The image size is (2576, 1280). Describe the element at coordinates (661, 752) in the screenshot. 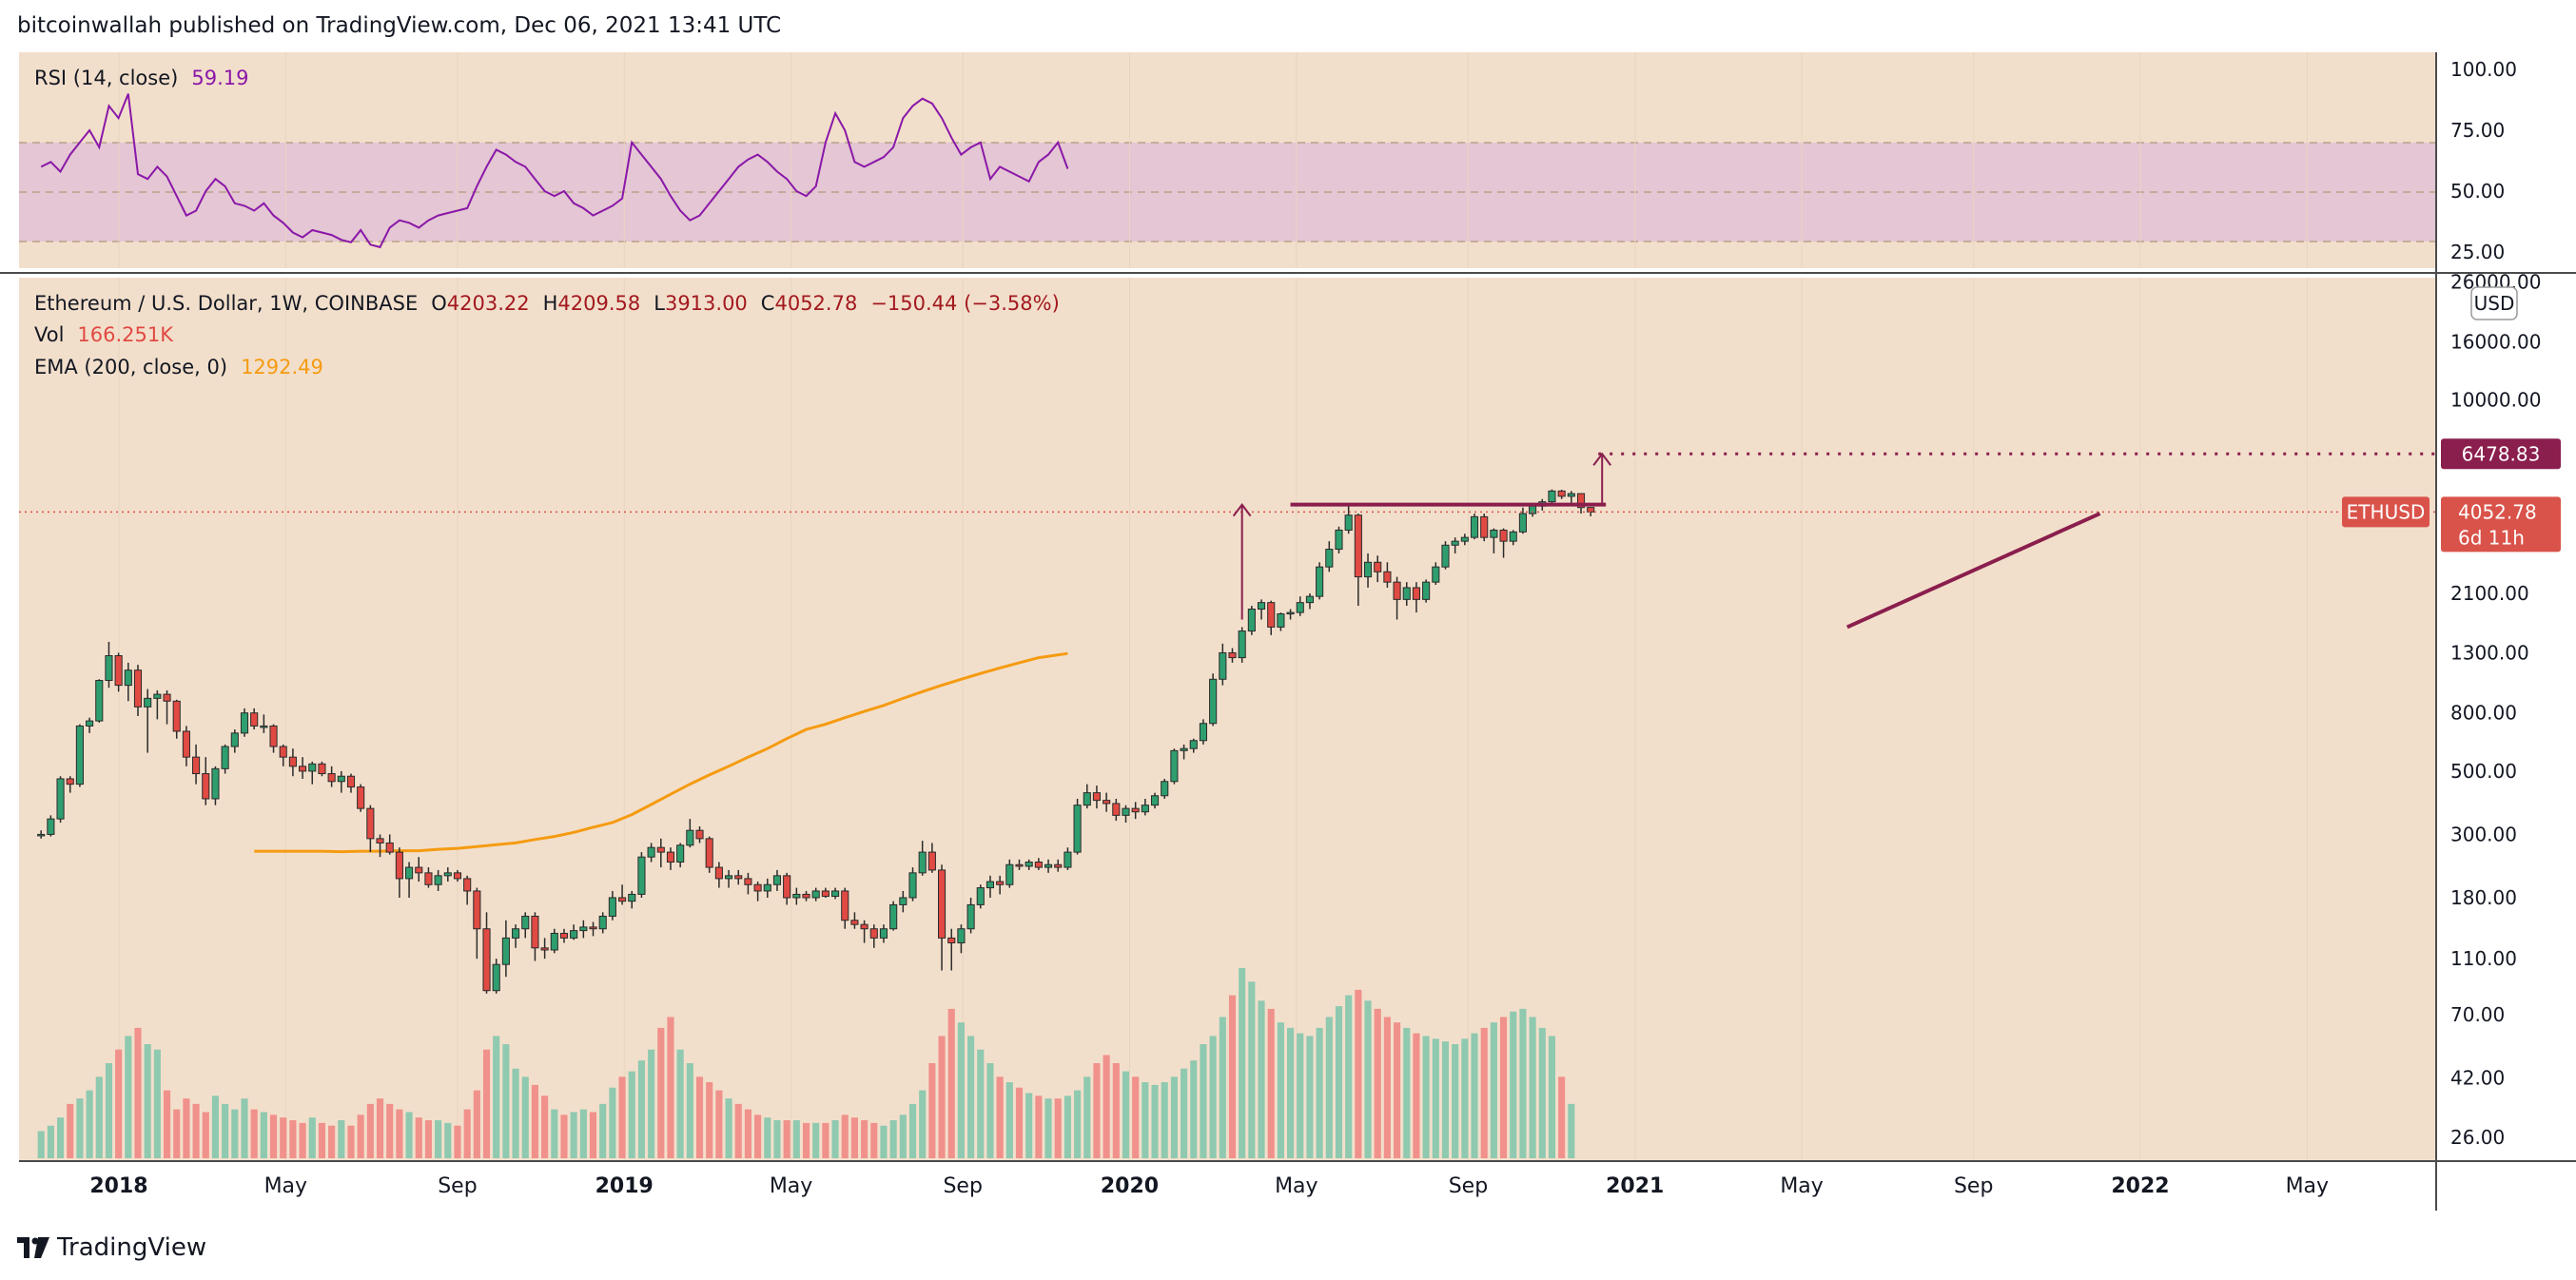

I see `ema-line` at that location.